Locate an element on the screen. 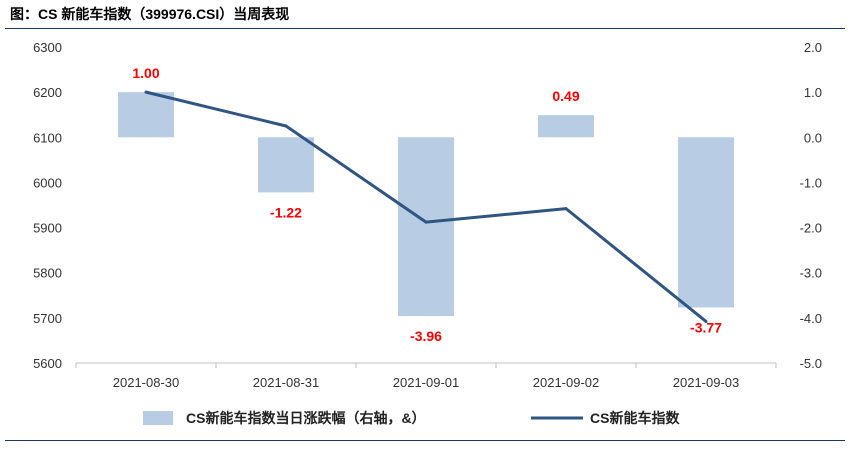 The height and width of the screenshot is (451, 859). legend-line-label: CS新能车指数 is located at coordinates (635, 418).